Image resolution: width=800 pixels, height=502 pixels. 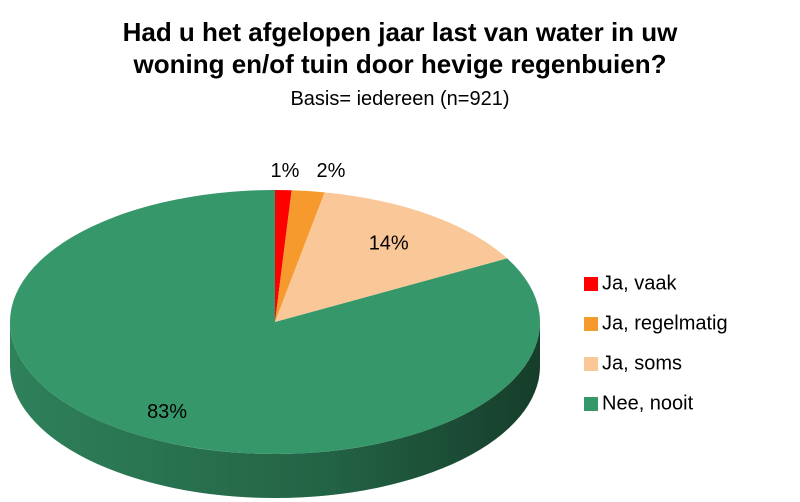 What do you see at coordinates (648, 403) in the screenshot?
I see `legend-label: Nee, nooit` at bounding box center [648, 403].